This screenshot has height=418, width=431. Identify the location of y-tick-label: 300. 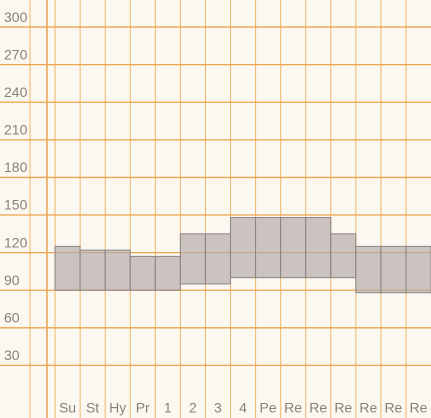
(16, 17).